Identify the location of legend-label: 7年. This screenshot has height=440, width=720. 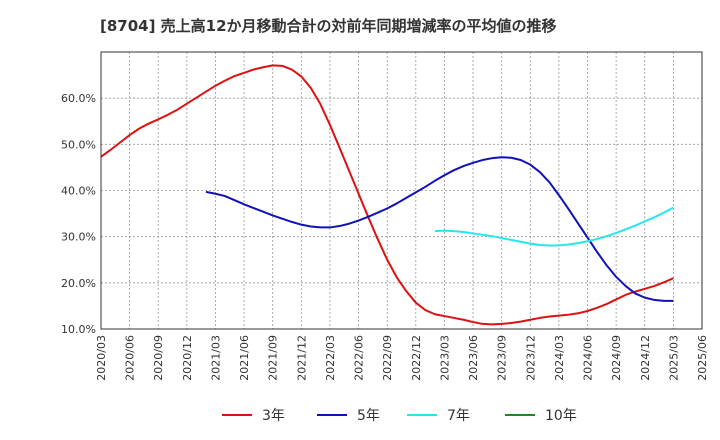
(458, 416).